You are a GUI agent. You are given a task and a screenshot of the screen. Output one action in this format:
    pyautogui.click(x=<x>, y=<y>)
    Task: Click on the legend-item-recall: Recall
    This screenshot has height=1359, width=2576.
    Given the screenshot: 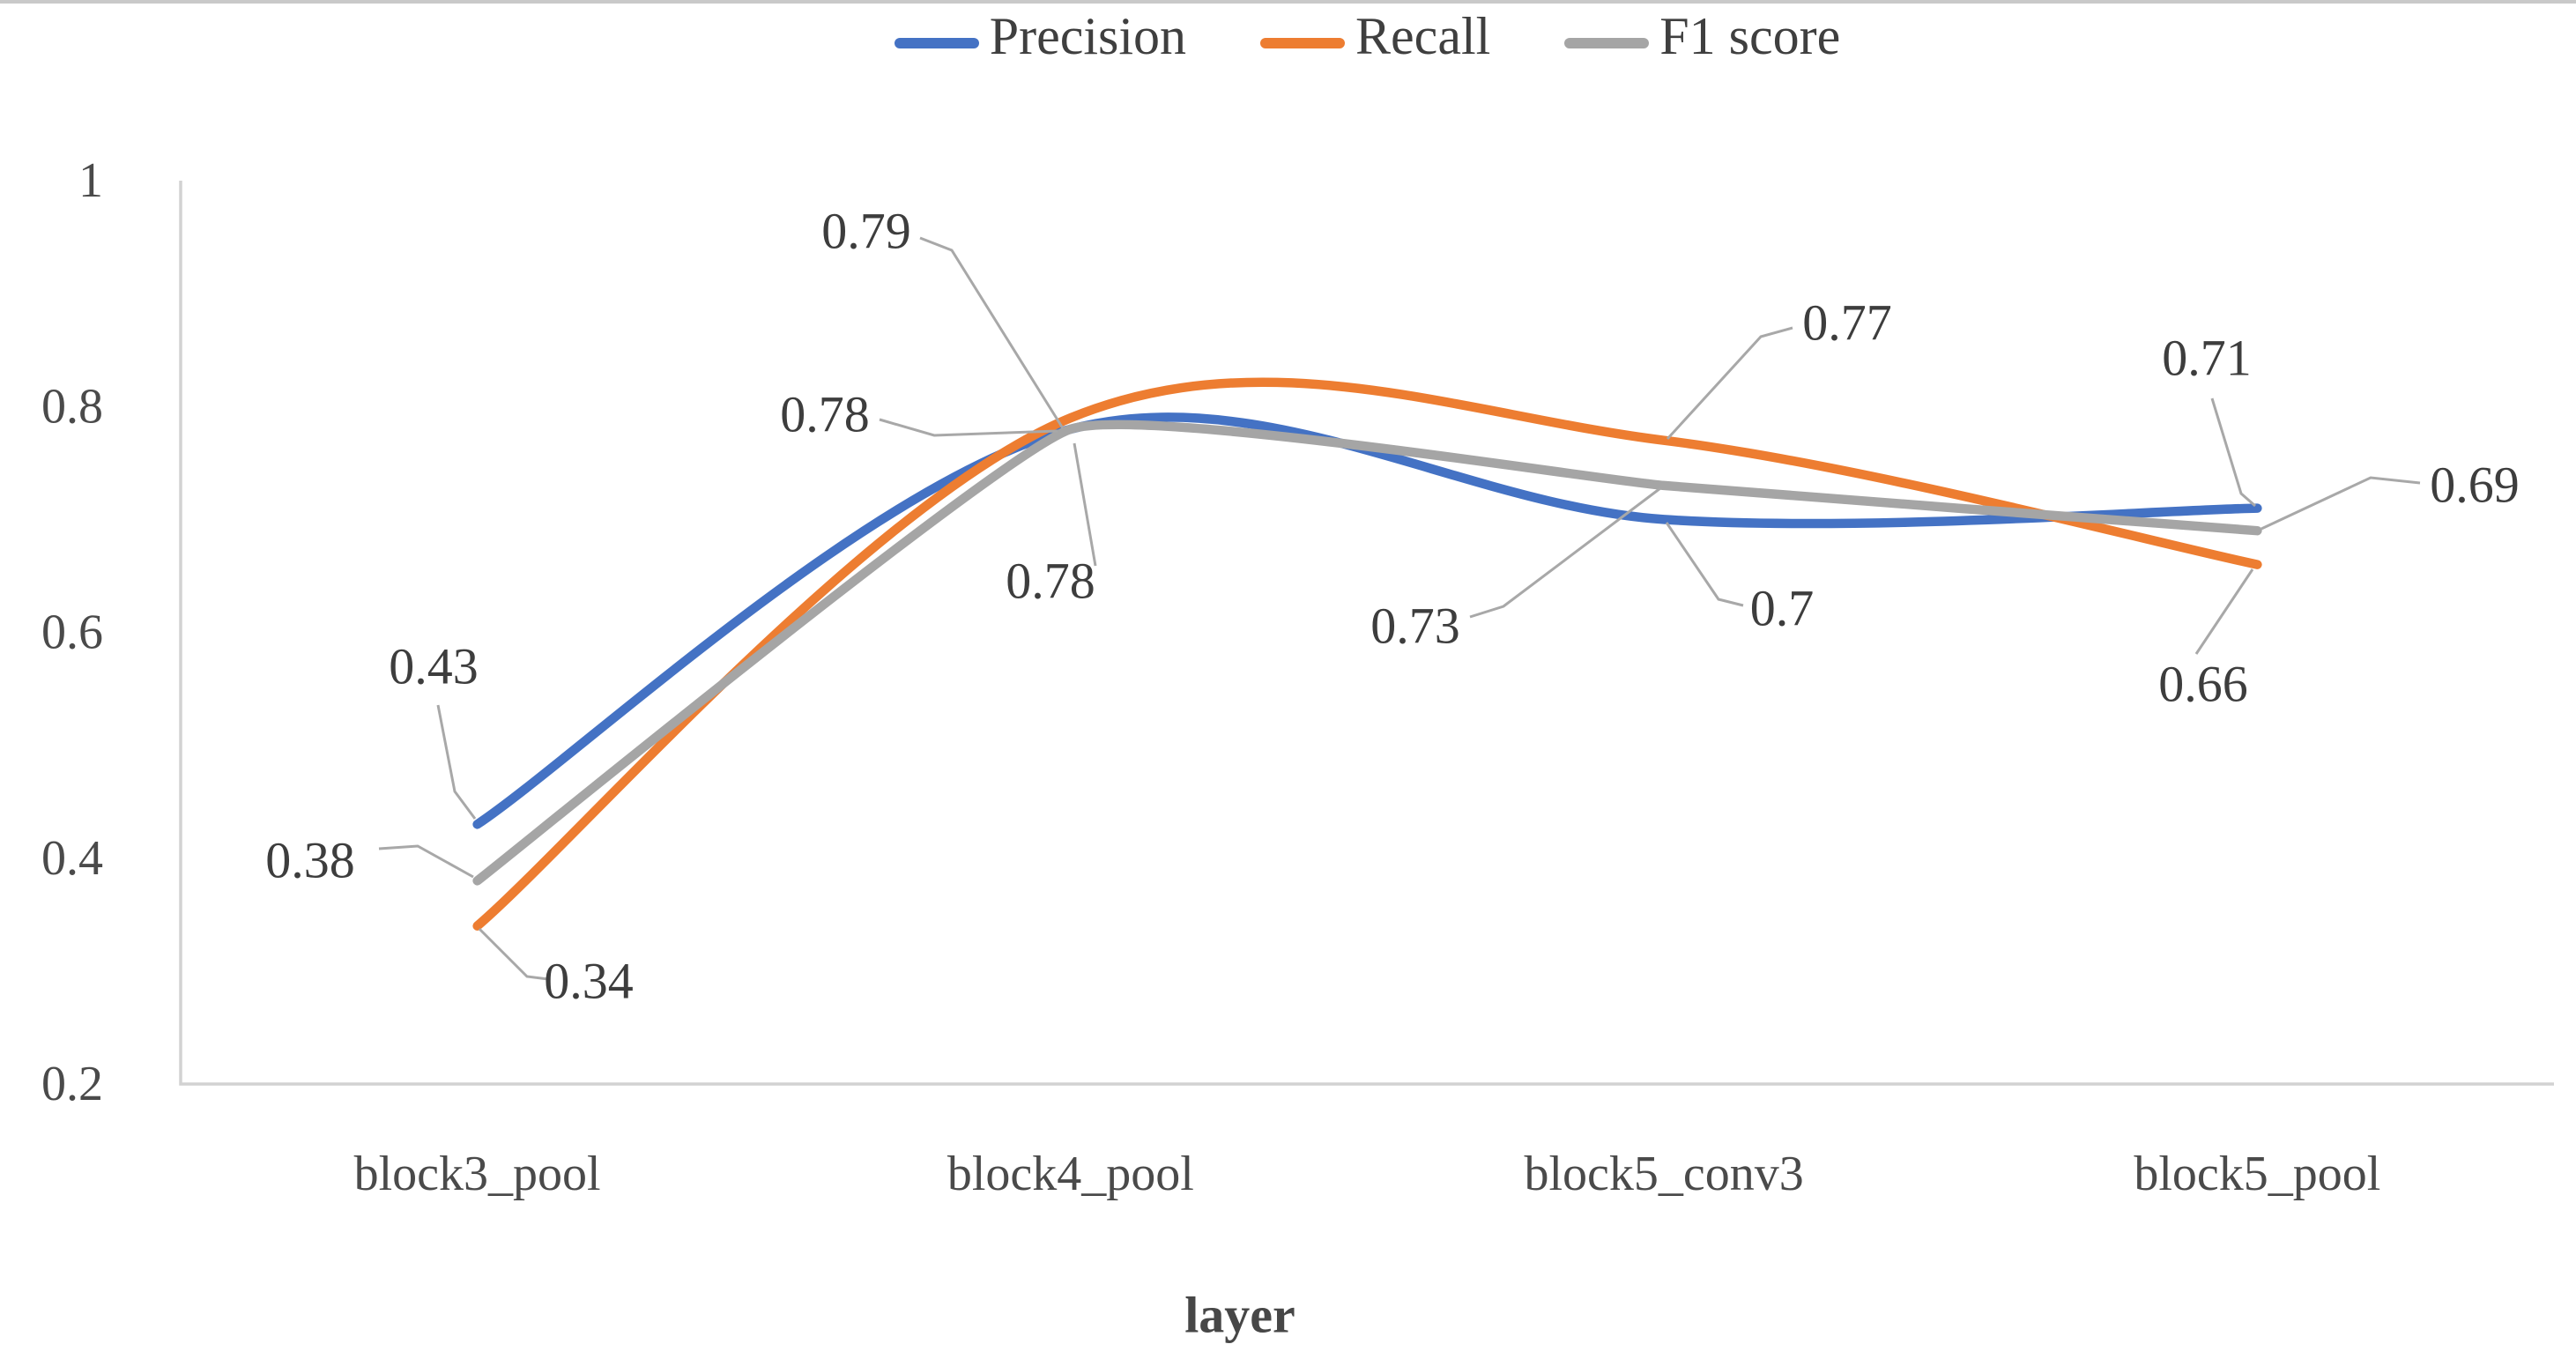 What is the action you would take?
    pyautogui.click(x=1375, y=36)
    